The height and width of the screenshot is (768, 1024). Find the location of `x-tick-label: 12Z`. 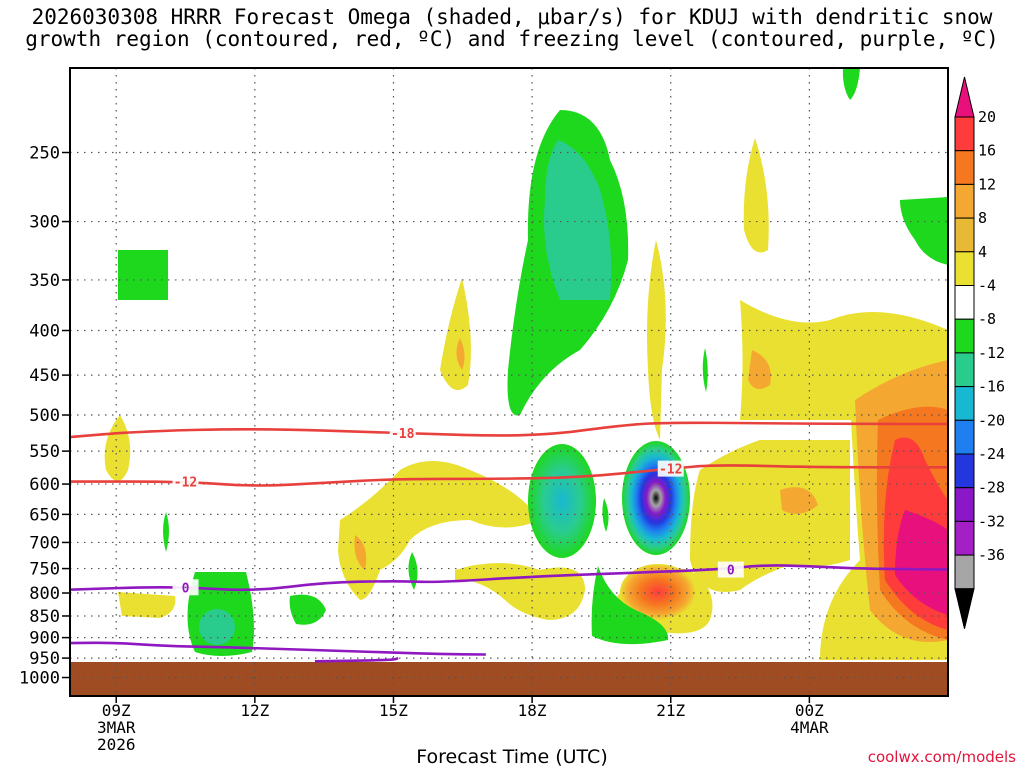

x-tick-label: 12Z is located at coordinates (254, 710).